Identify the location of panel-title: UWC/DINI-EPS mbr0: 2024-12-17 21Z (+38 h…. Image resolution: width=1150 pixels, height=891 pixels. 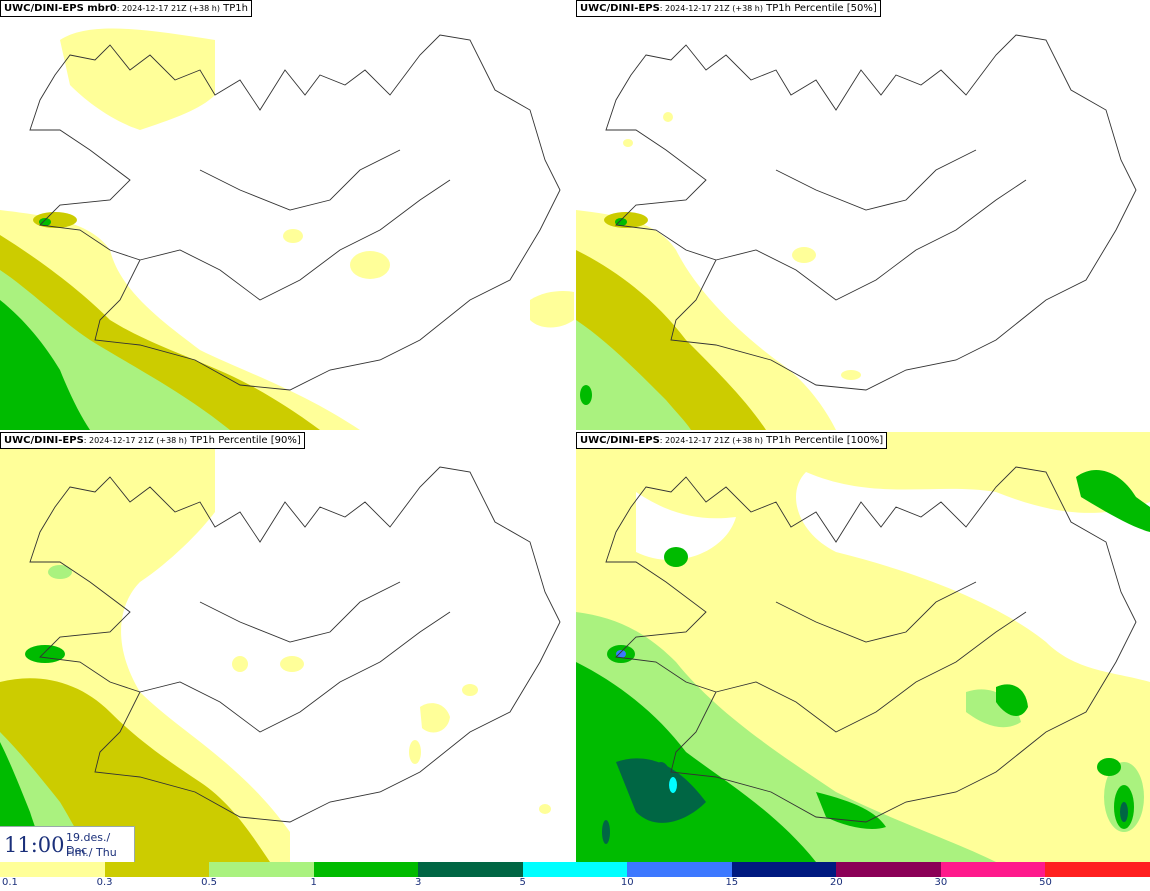
(126, 8).